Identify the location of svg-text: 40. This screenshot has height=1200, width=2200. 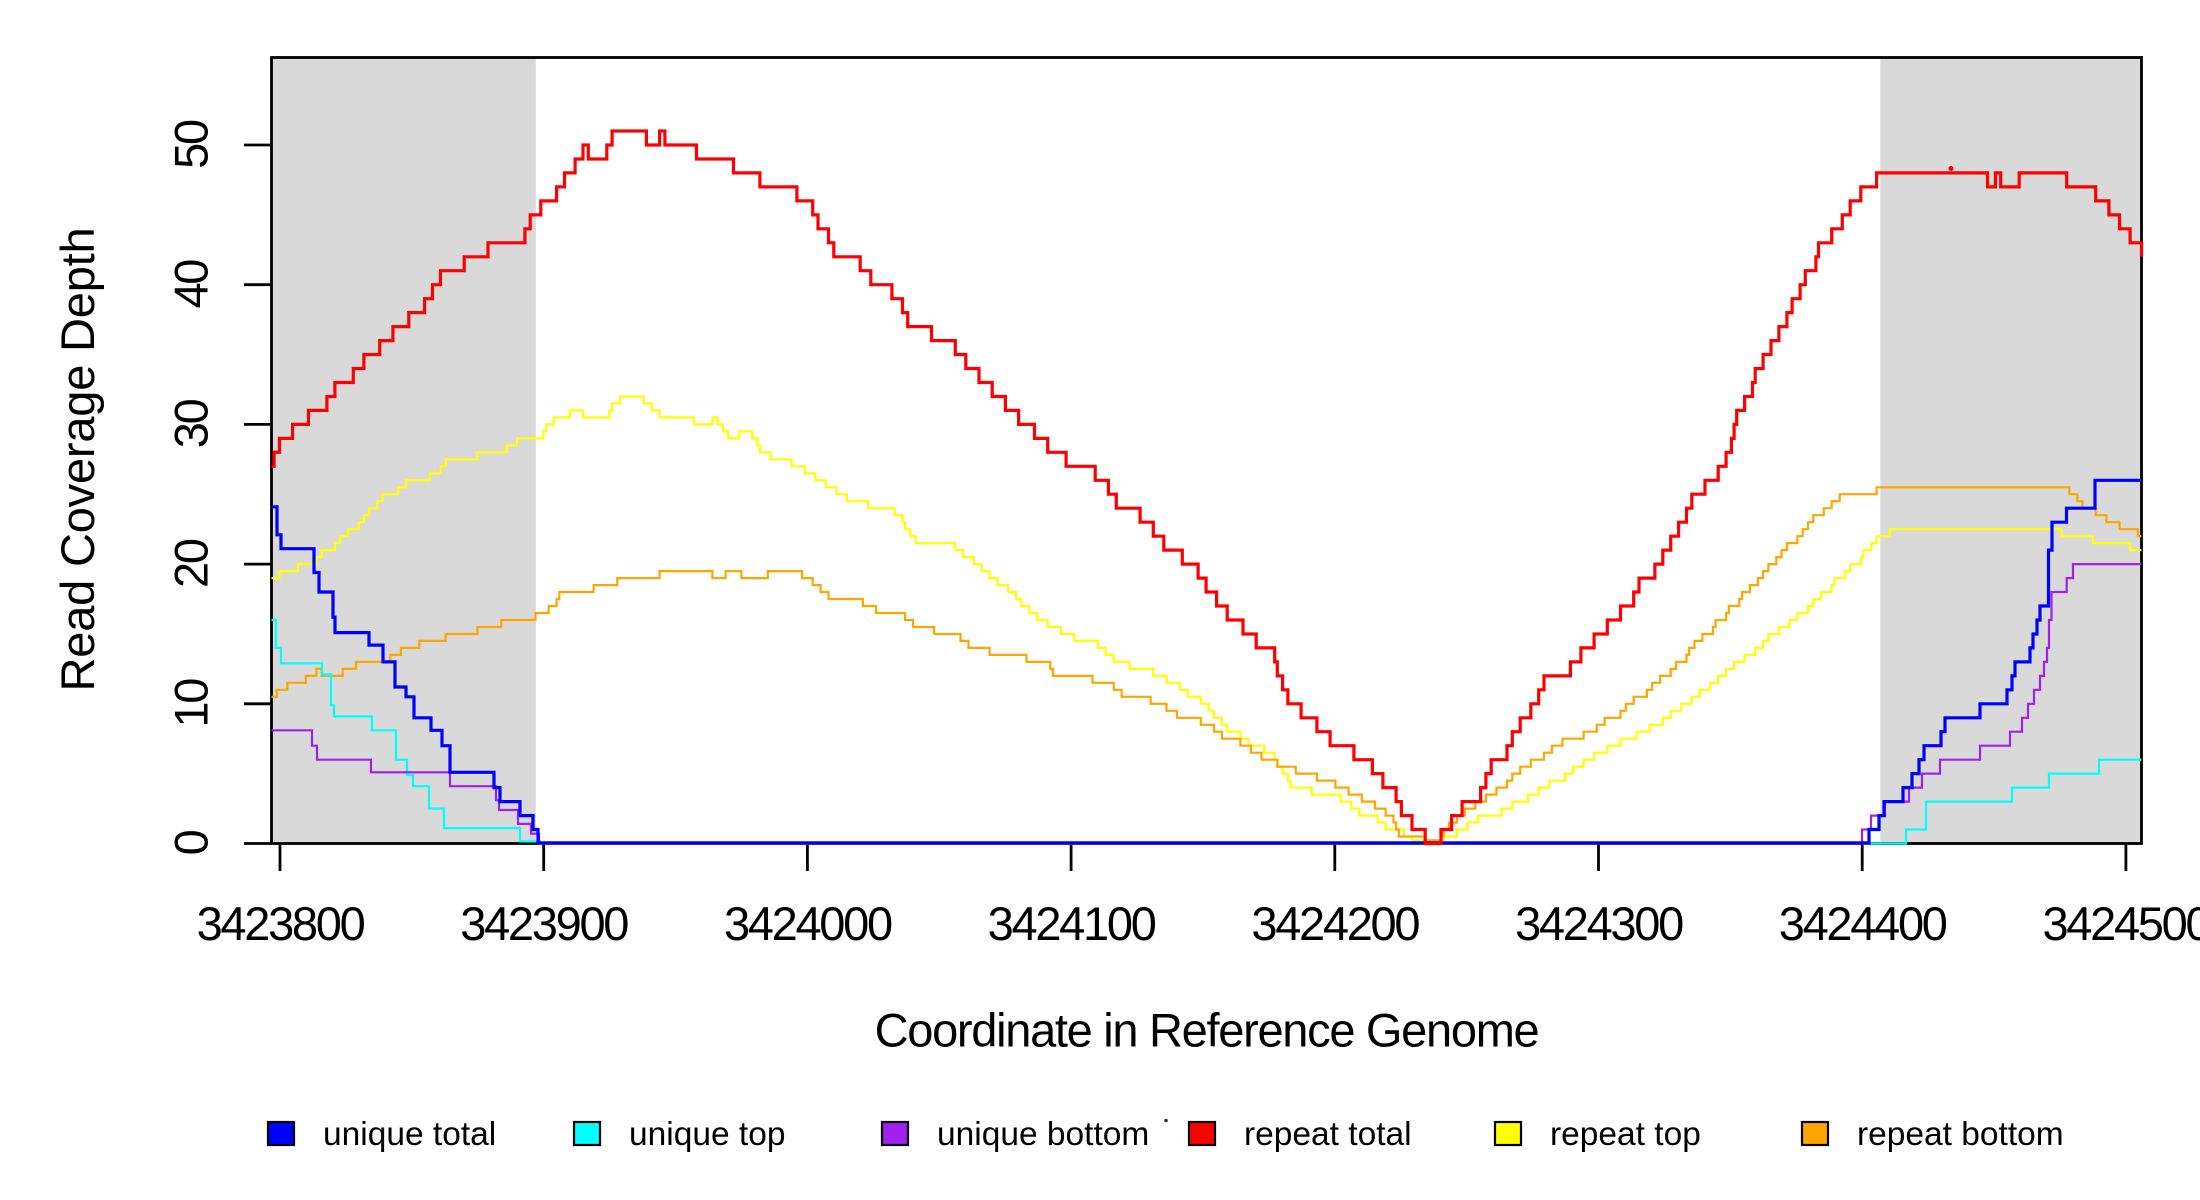
(191, 284).